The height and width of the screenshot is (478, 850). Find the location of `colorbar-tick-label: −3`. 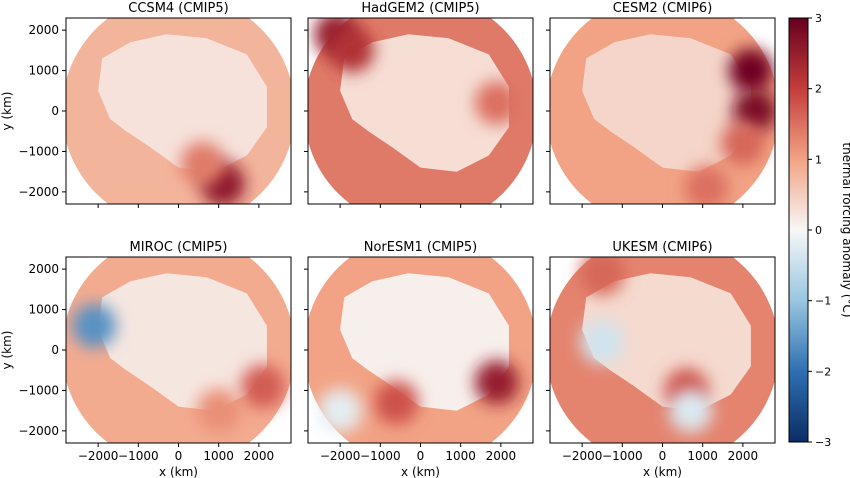

colorbar-tick-label: −3 is located at coordinates (823, 442).